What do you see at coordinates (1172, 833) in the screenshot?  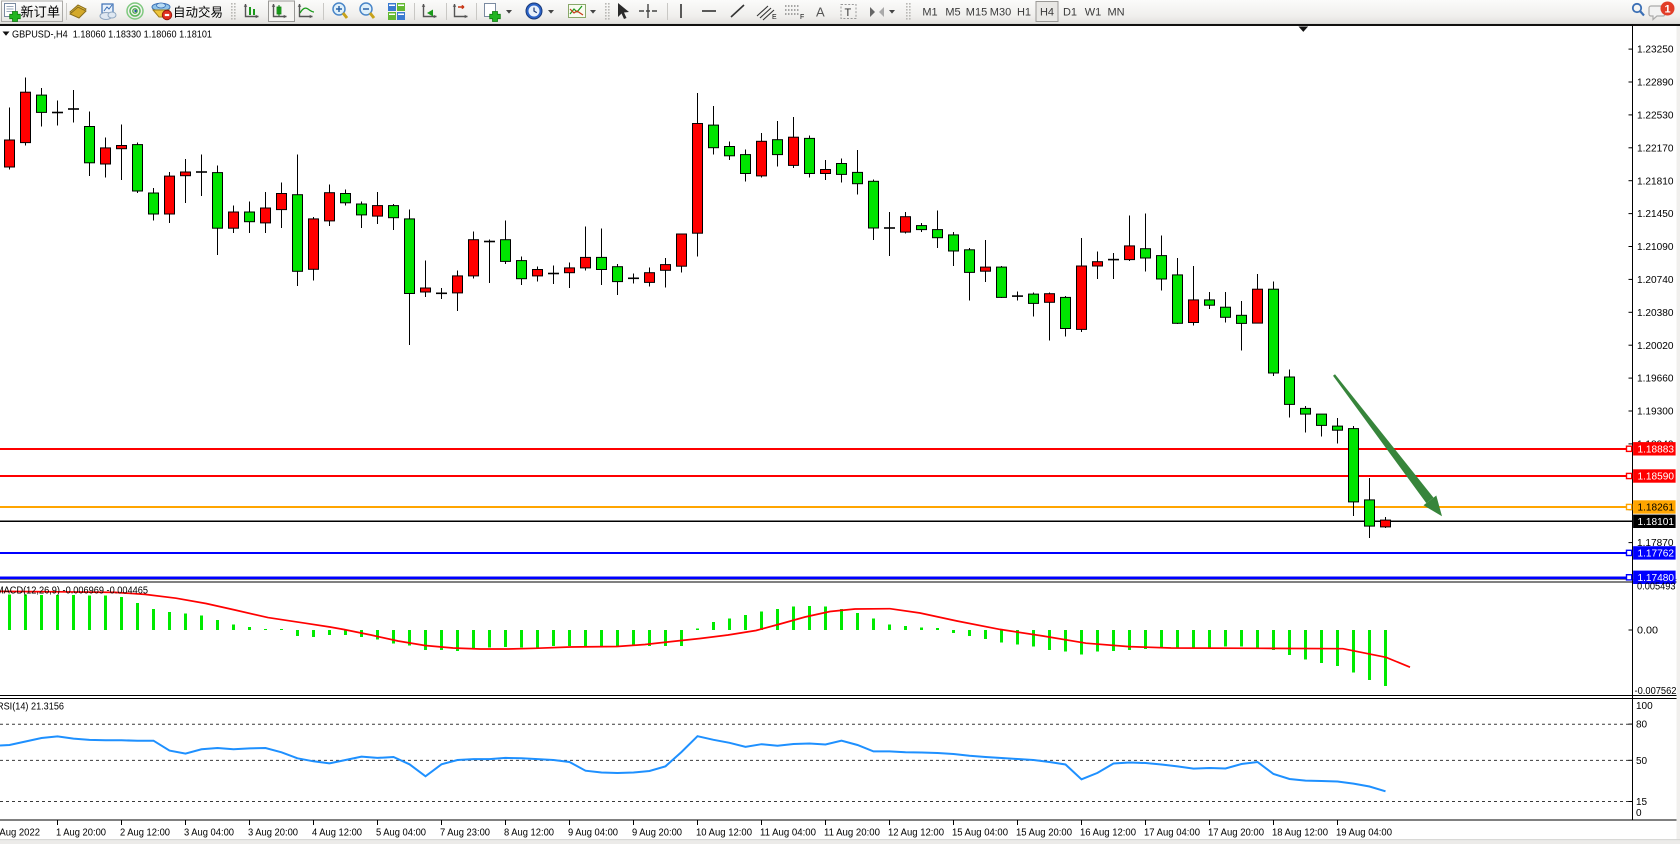 I see `svg-text: 17 Aug 04:00` at bounding box center [1172, 833].